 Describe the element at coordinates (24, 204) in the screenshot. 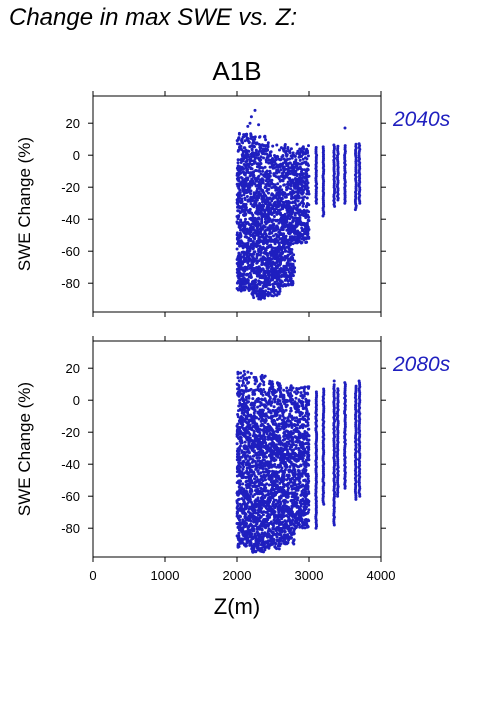

I see `y-axis-label: SWE Change (%)` at that location.